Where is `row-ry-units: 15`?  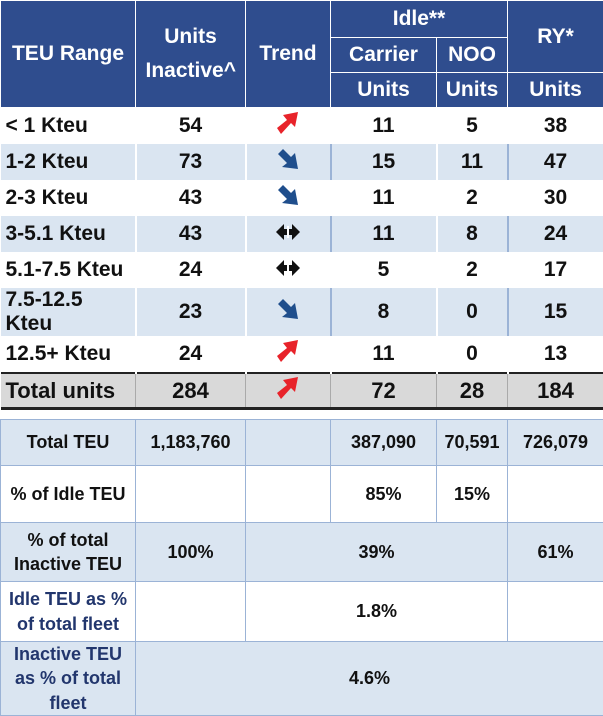 row-ry-units: 15 is located at coordinates (555, 312).